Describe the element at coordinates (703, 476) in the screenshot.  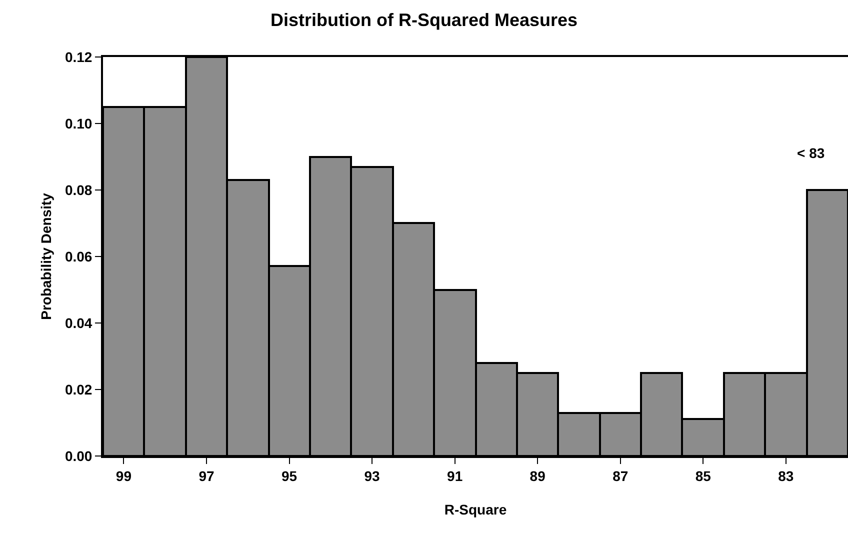
I see `x-tick-label: 85` at that location.